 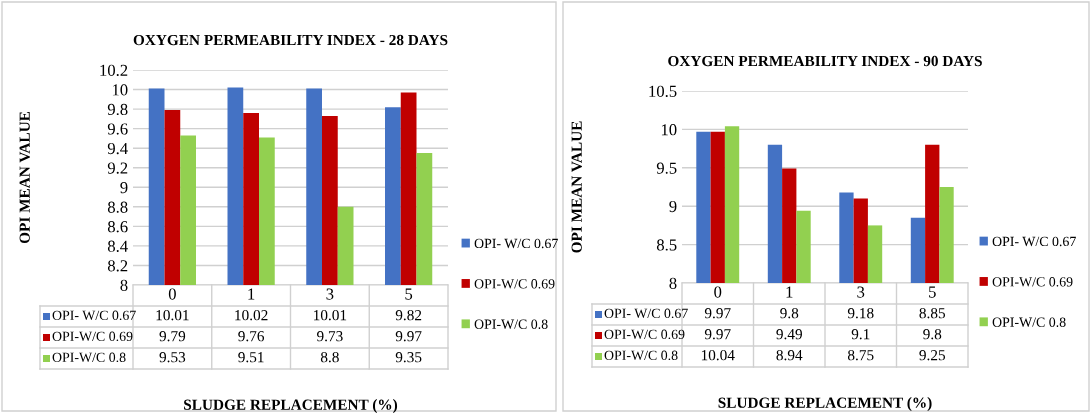 What do you see at coordinates (117, 148) in the screenshot?
I see `y-tick-label: 9.4` at bounding box center [117, 148].